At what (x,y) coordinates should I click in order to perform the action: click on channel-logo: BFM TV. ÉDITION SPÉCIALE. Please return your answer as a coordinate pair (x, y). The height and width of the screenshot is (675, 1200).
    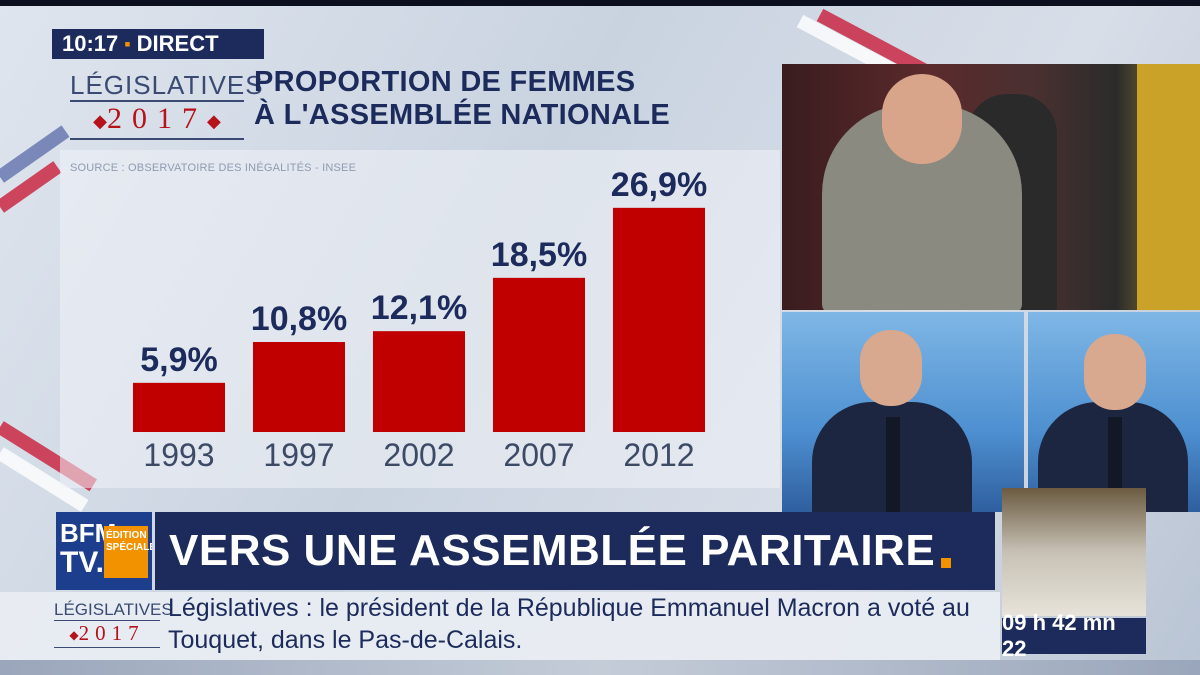
    Looking at the image, I should click on (104, 551).